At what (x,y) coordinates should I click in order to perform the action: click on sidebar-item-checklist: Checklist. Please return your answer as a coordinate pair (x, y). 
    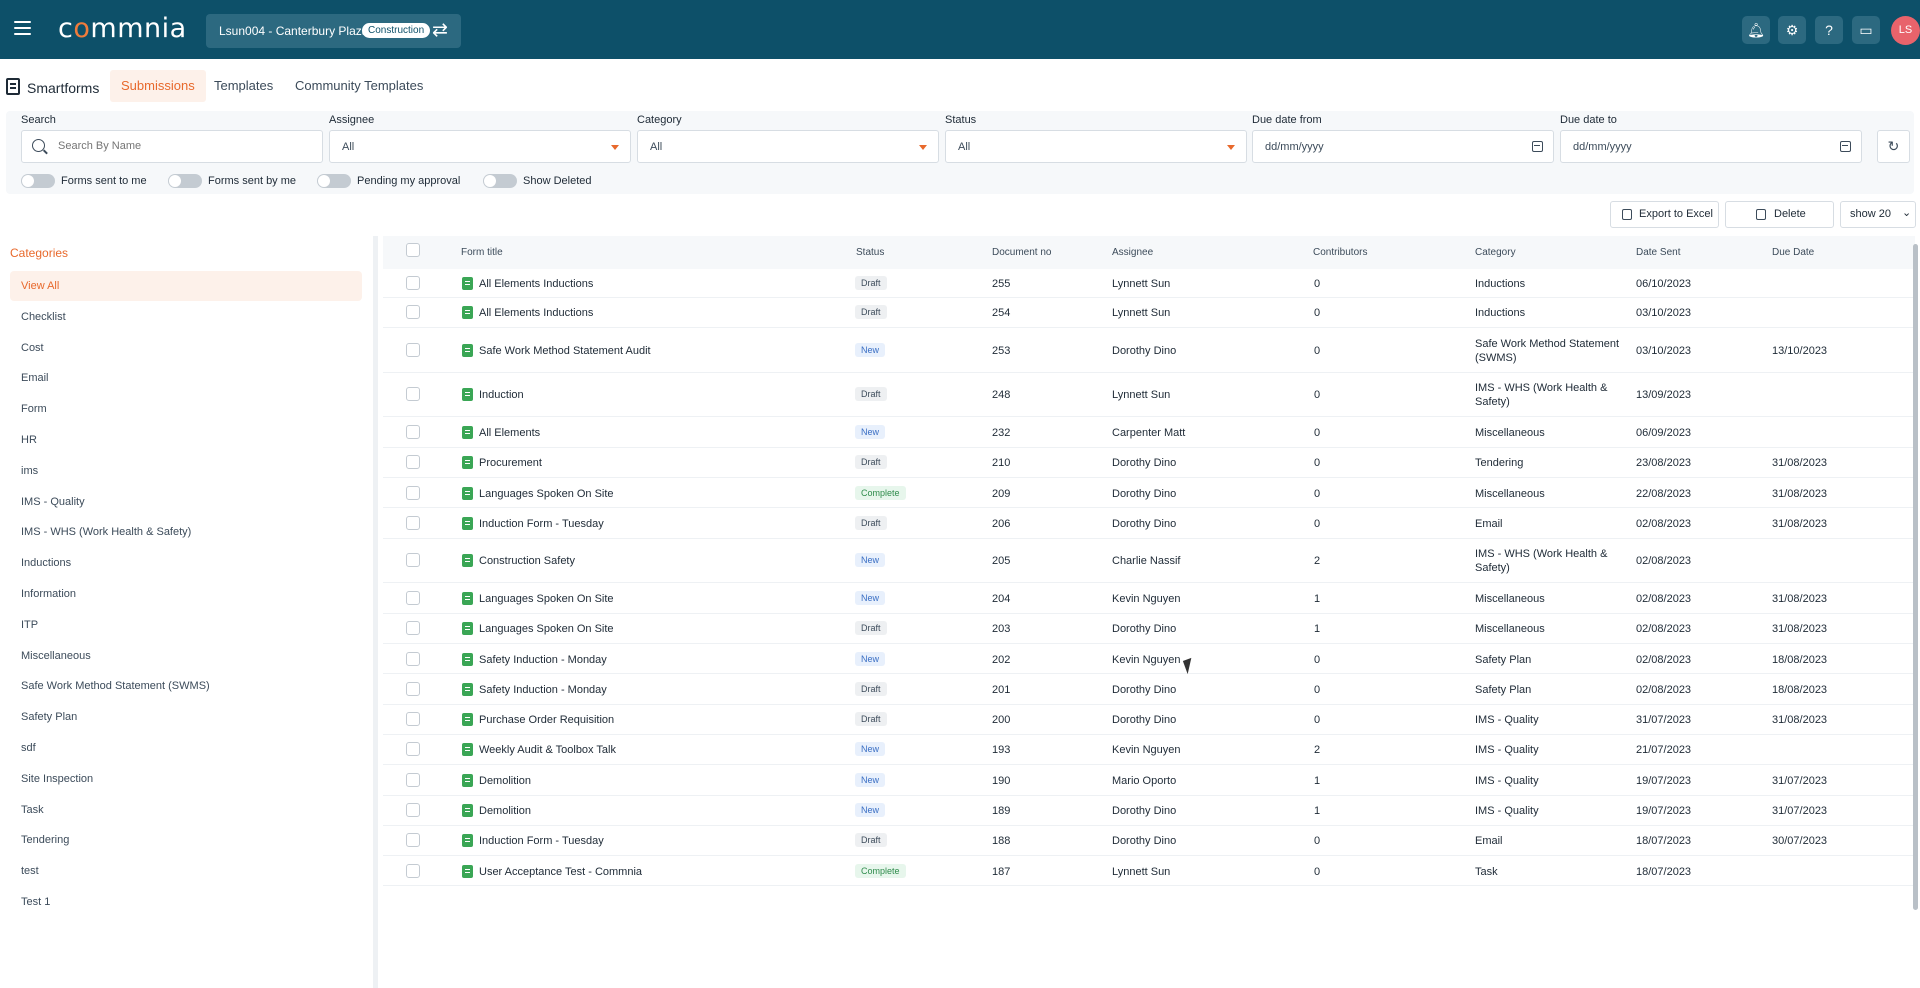
    Looking at the image, I should click on (43, 316).